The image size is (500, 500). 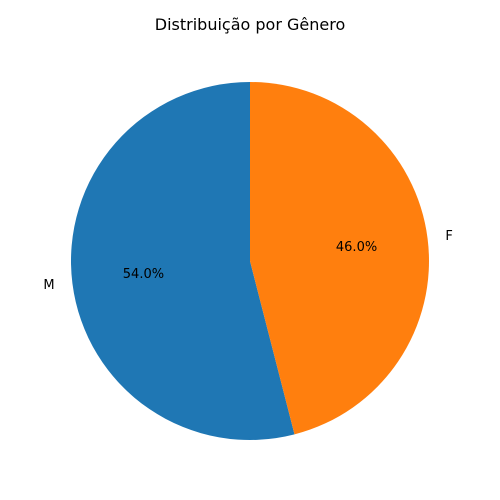 I want to click on slice-label-f: F, so click(x=448, y=236).